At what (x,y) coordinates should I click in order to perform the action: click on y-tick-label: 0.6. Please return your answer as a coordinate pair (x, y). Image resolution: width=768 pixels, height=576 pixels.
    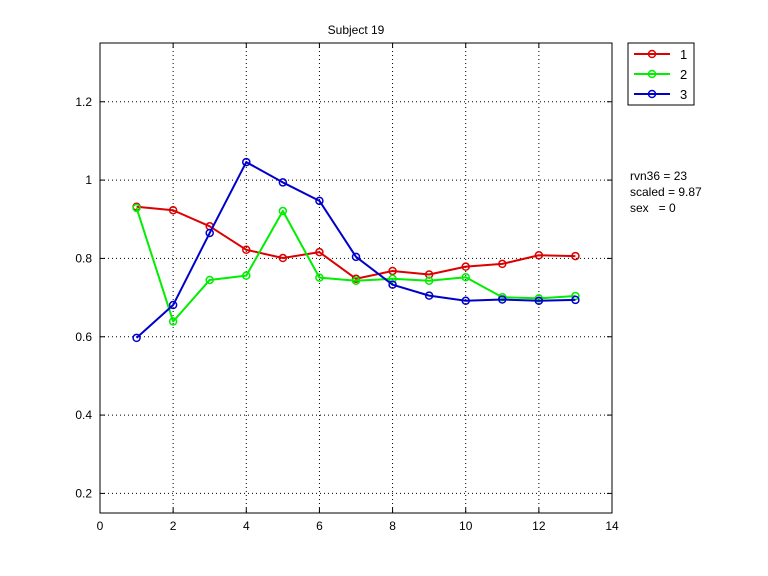
    Looking at the image, I should click on (83, 337).